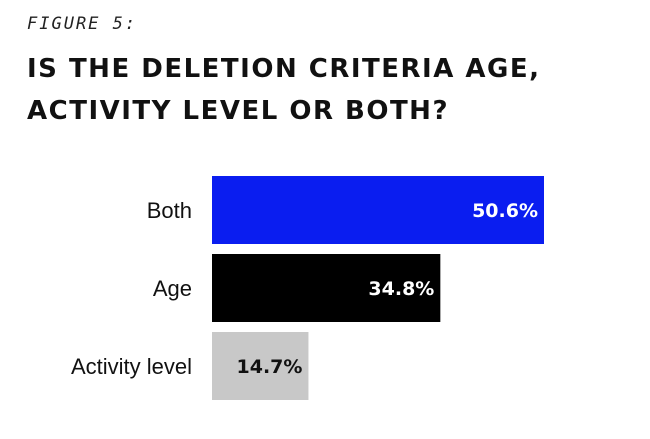 The width and height of the screenshot is (650, 439). Describe the element at coordinates (401, 289) in the screenshot. I see `value-label: 34.8%` at that location.